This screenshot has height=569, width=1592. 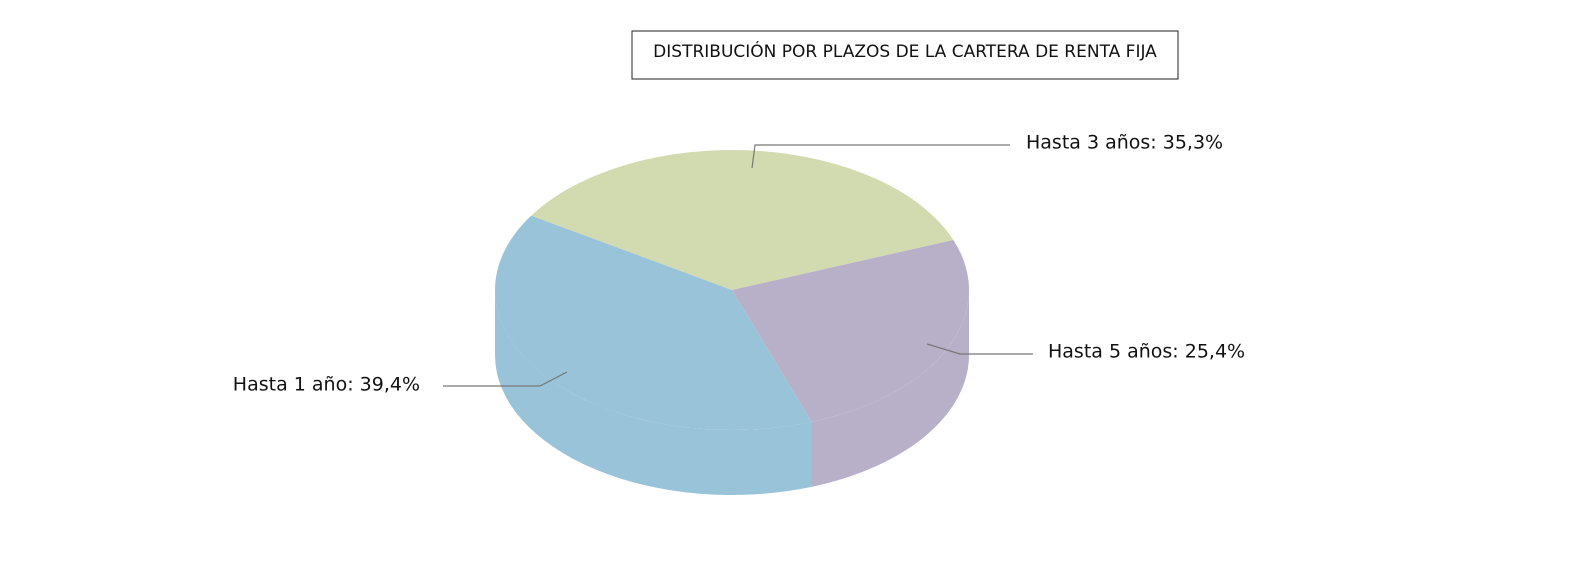 I want to click on data-label: Hasta 3 años: 35,3%, so click(x=1124, y=143).